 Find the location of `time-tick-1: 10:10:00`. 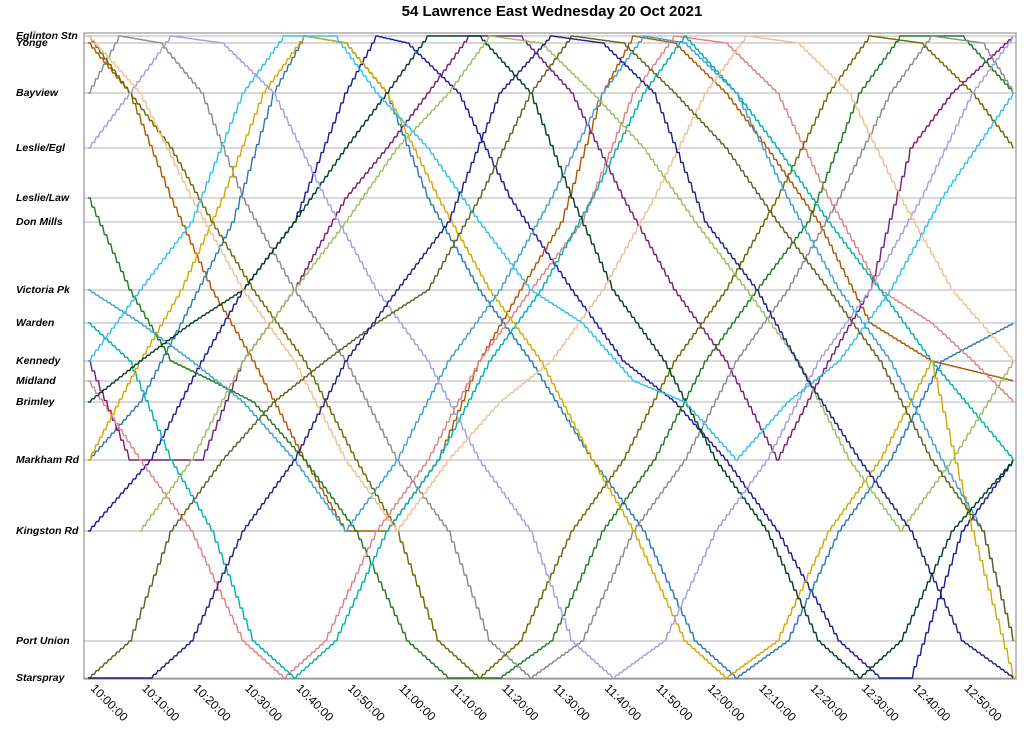

time-tick-1: 10:10:00 is located at coordinates (160, 702).